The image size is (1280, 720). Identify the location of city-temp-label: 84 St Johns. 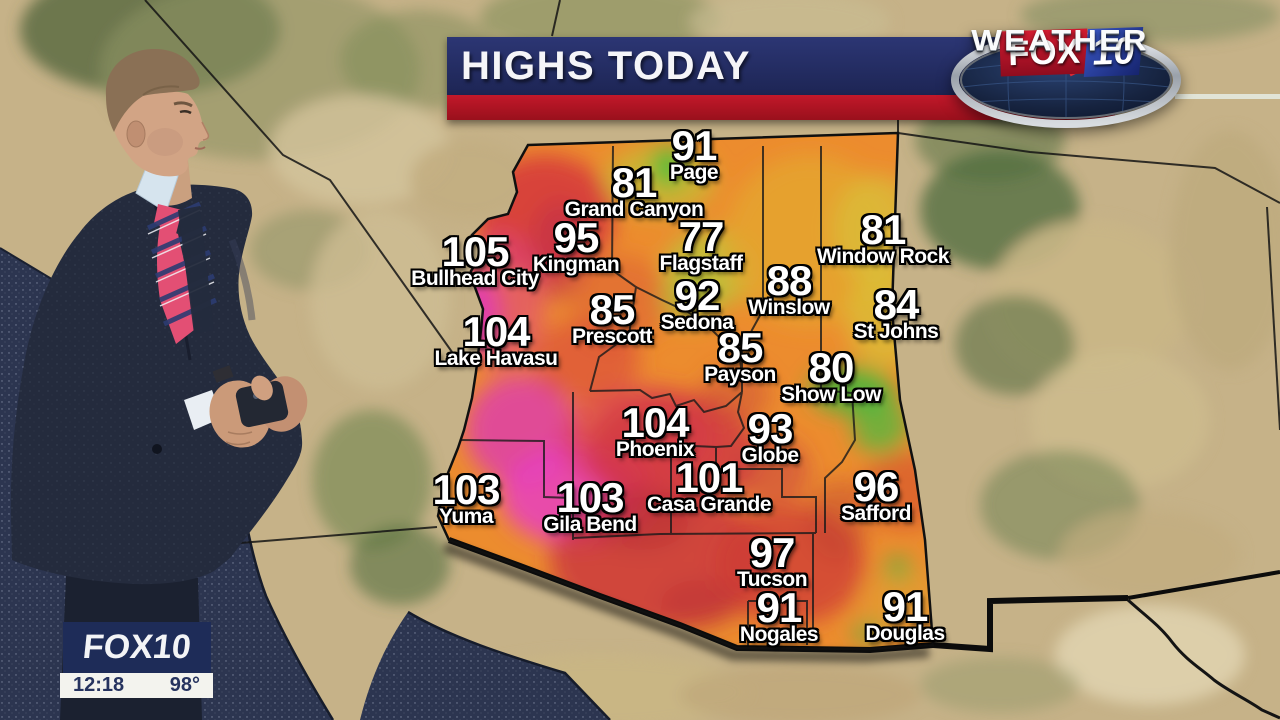
(896, 312).